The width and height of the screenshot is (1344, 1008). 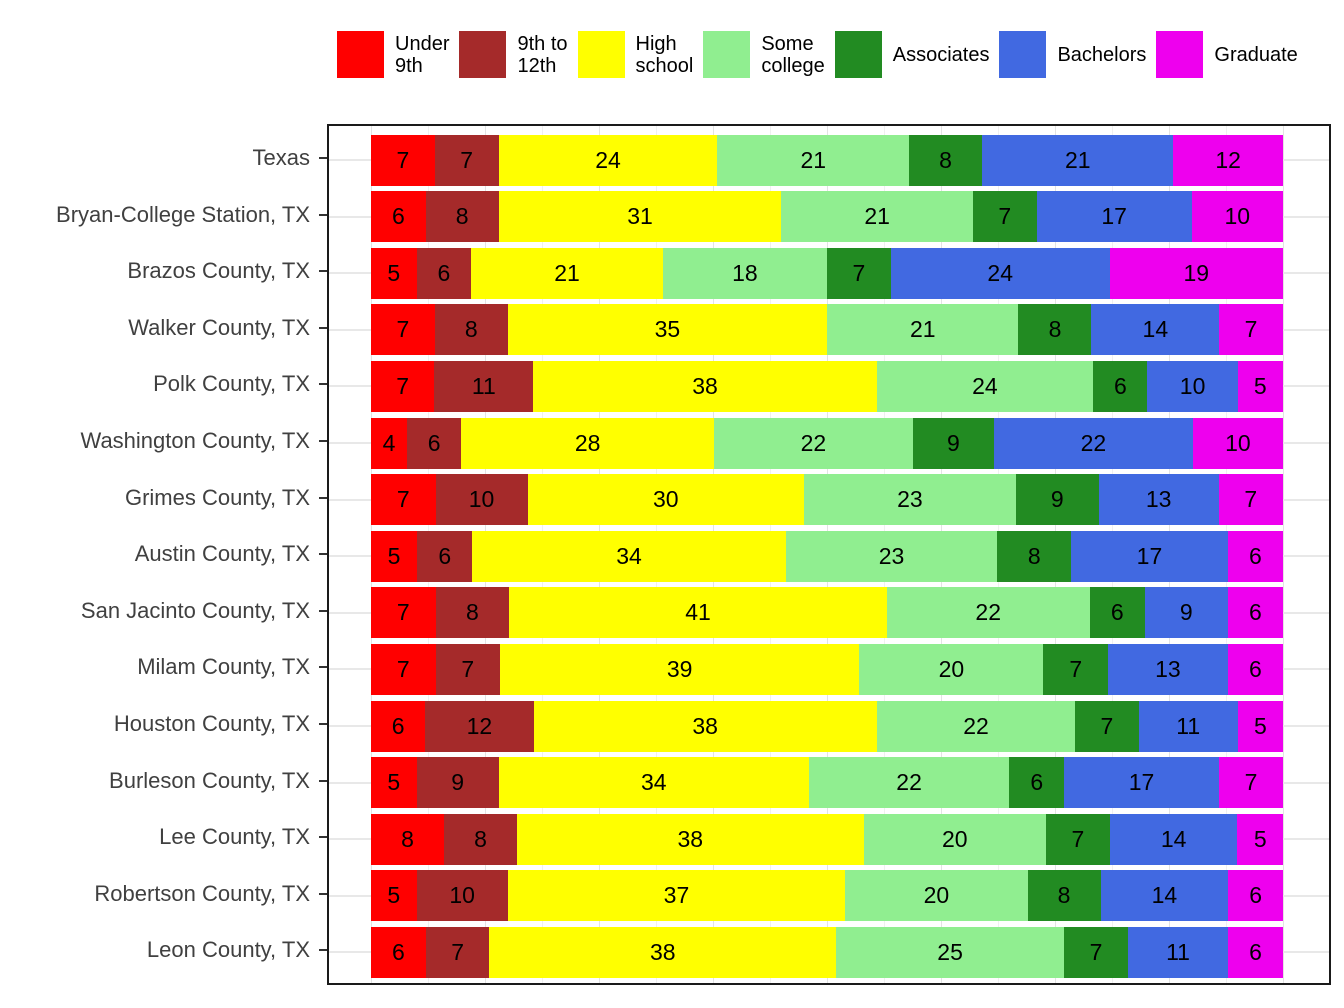 What do you see at coordinates (211, 723) in the screenshot?
I see `y-axis-label: Houston County, TX` at bounding box center [211, 723].